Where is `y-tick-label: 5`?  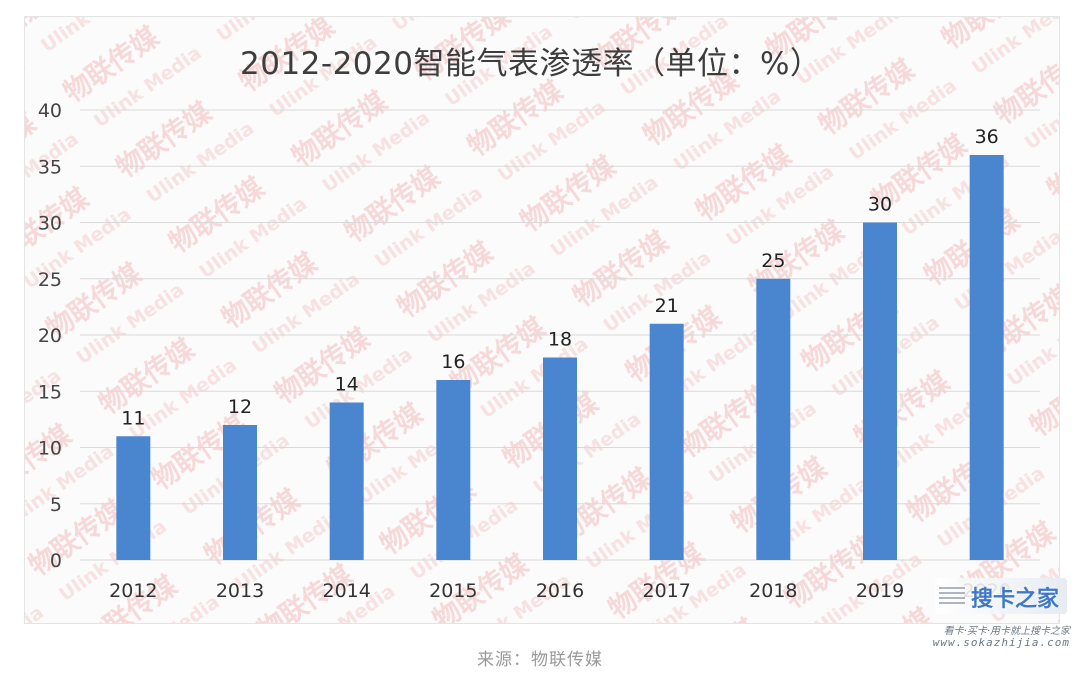
y-tick-label: 5 is located at coordinates (56, 505).